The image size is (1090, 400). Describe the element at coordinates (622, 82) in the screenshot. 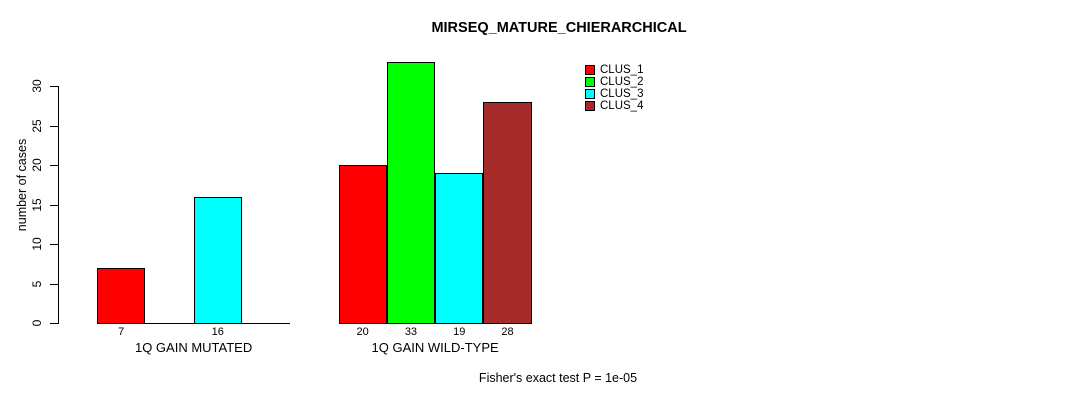

I see `legend-label: CLUS_2` at that location.